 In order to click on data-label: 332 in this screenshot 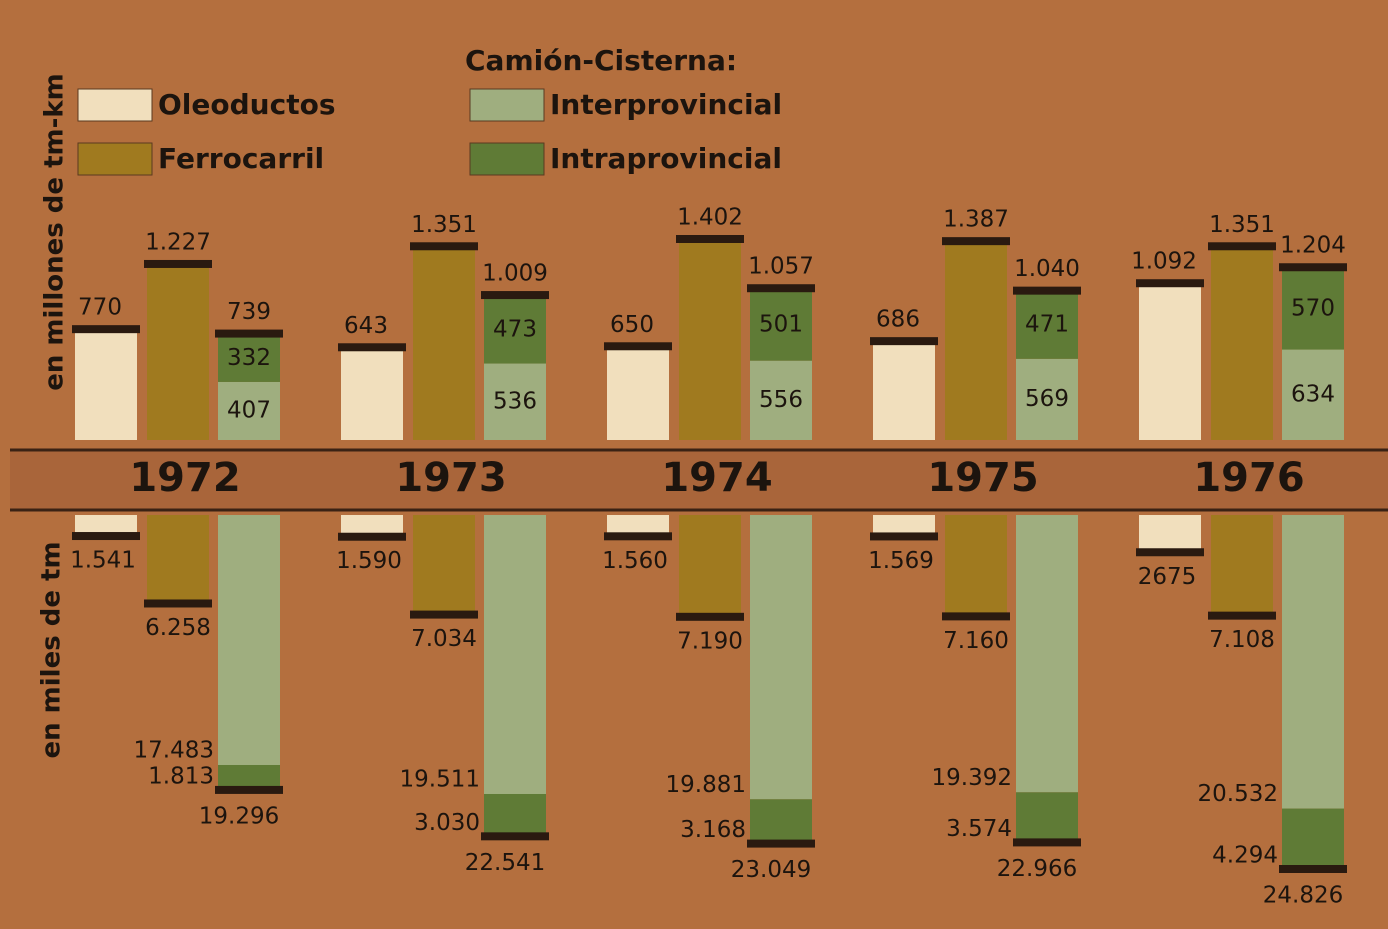, I will do `click(249, 358)`.